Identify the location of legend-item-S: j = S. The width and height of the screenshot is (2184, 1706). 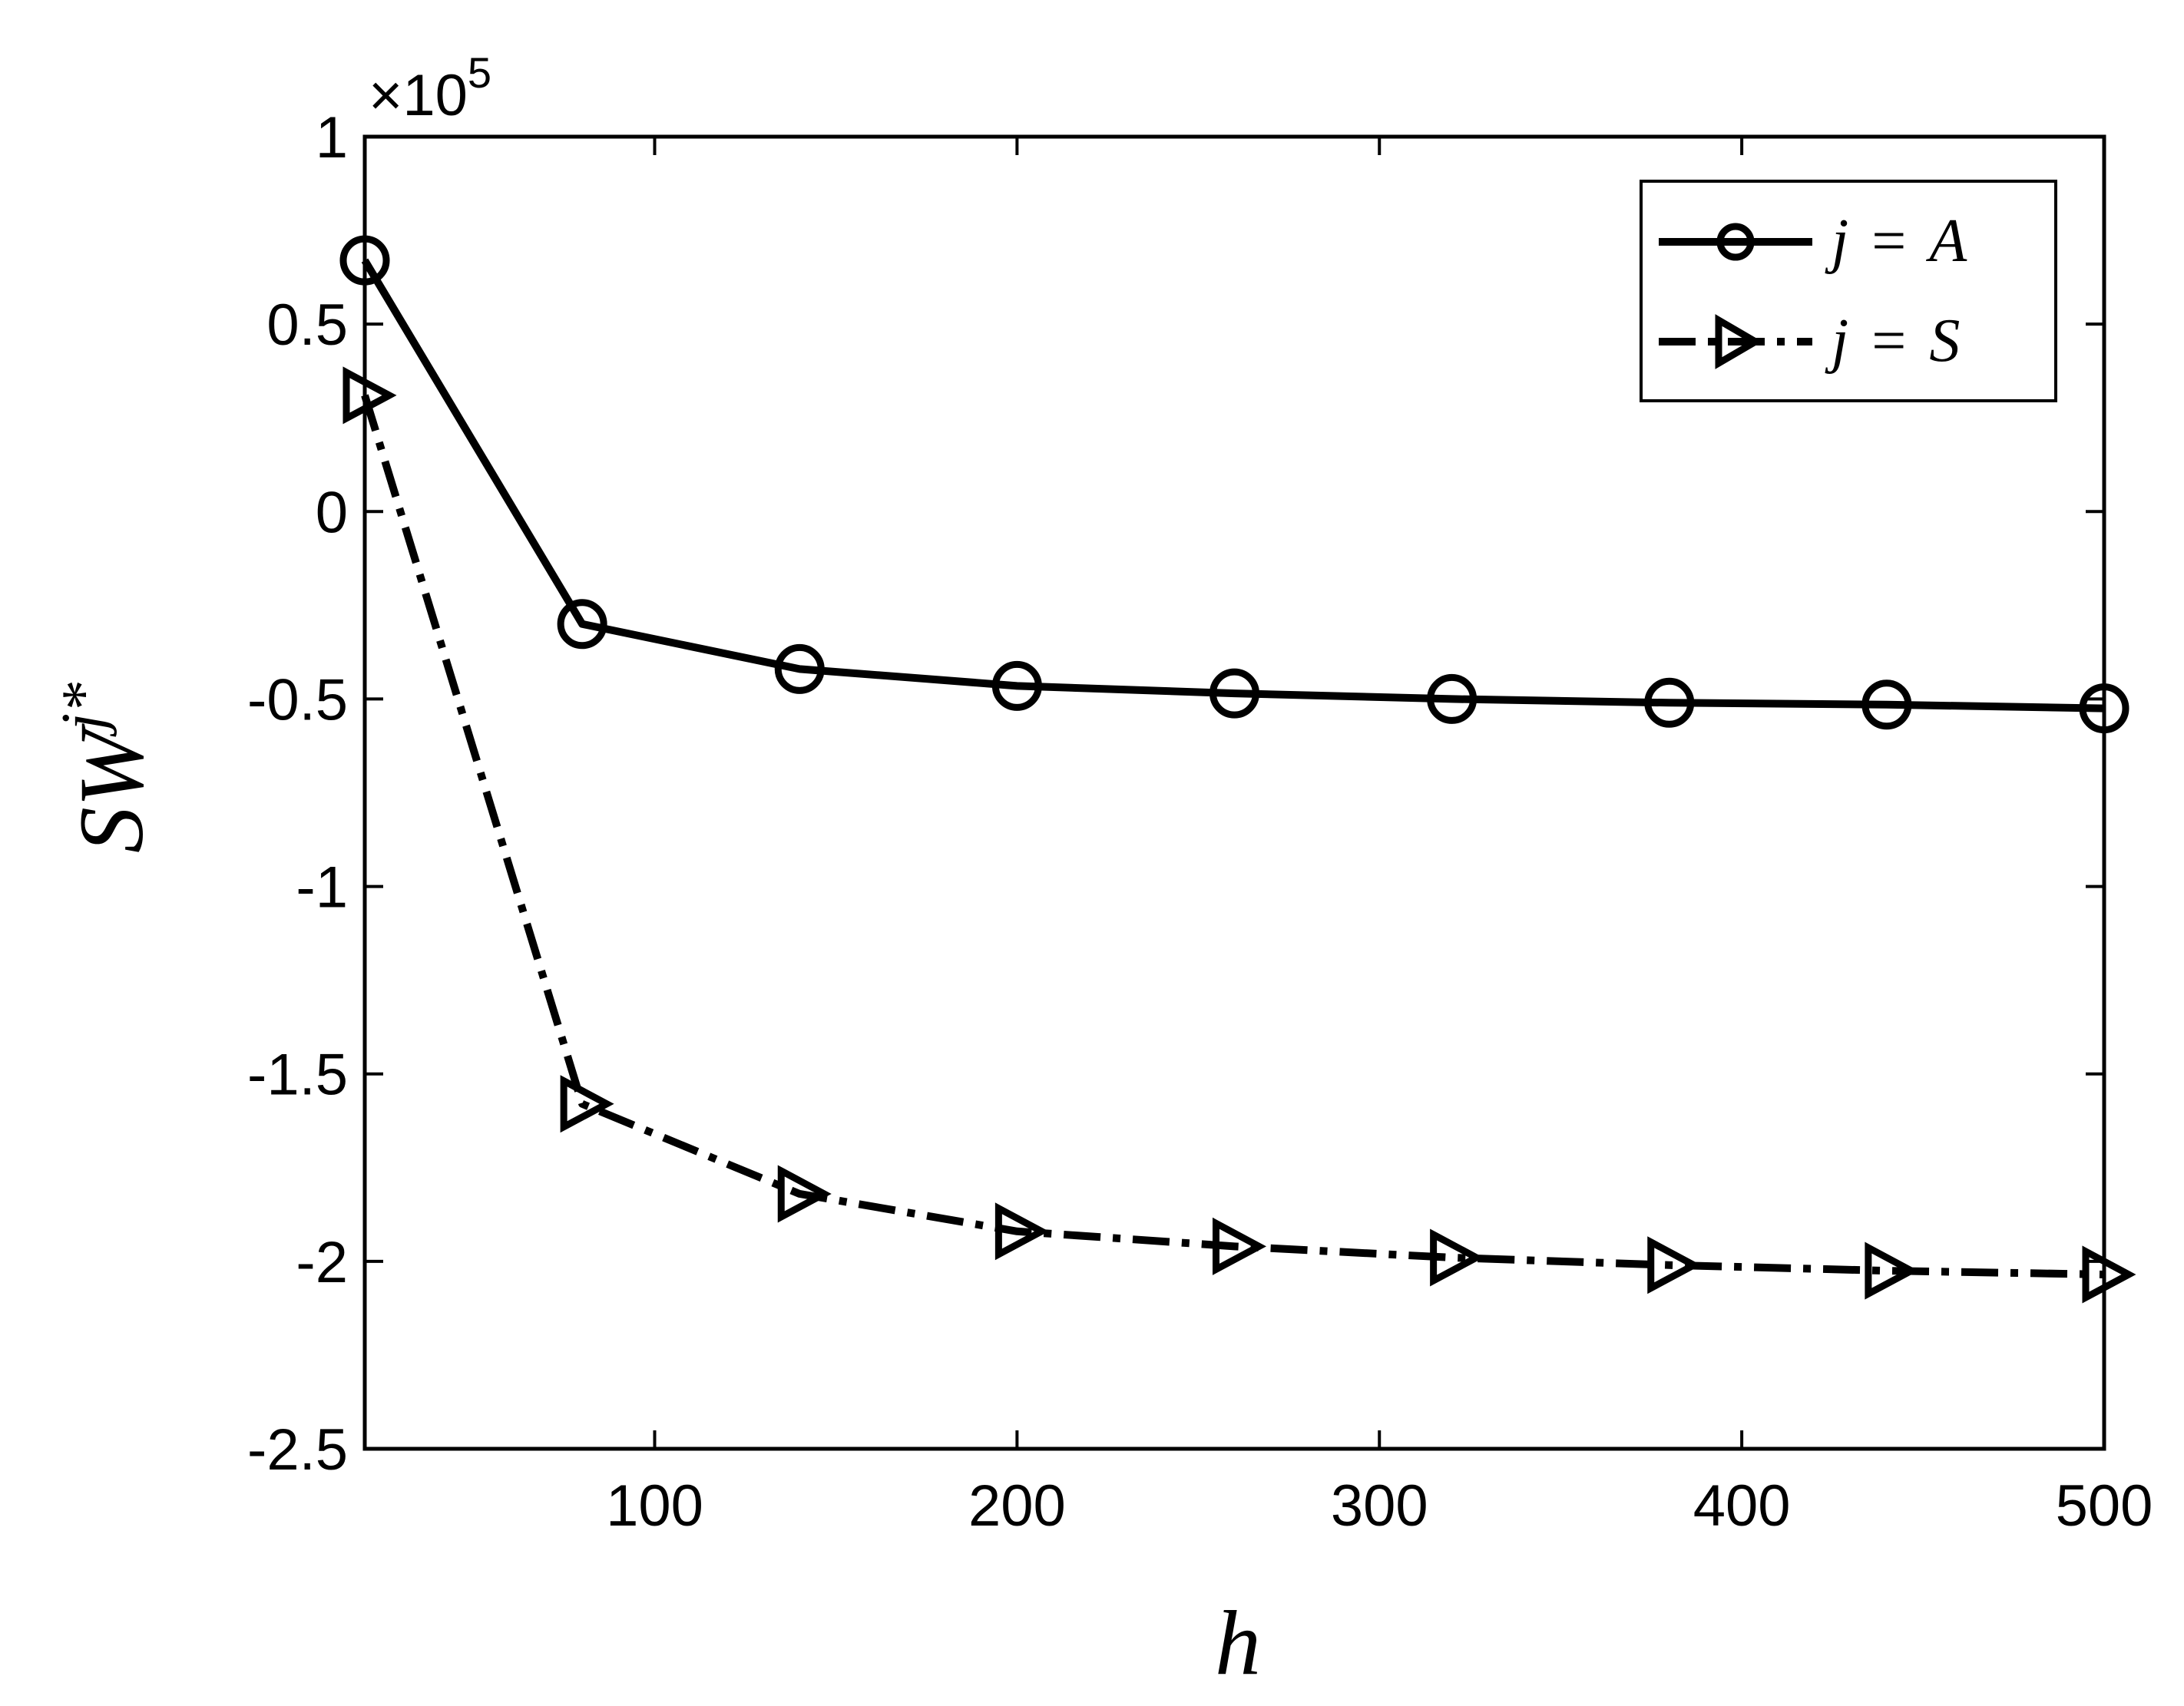
(1809, 341).